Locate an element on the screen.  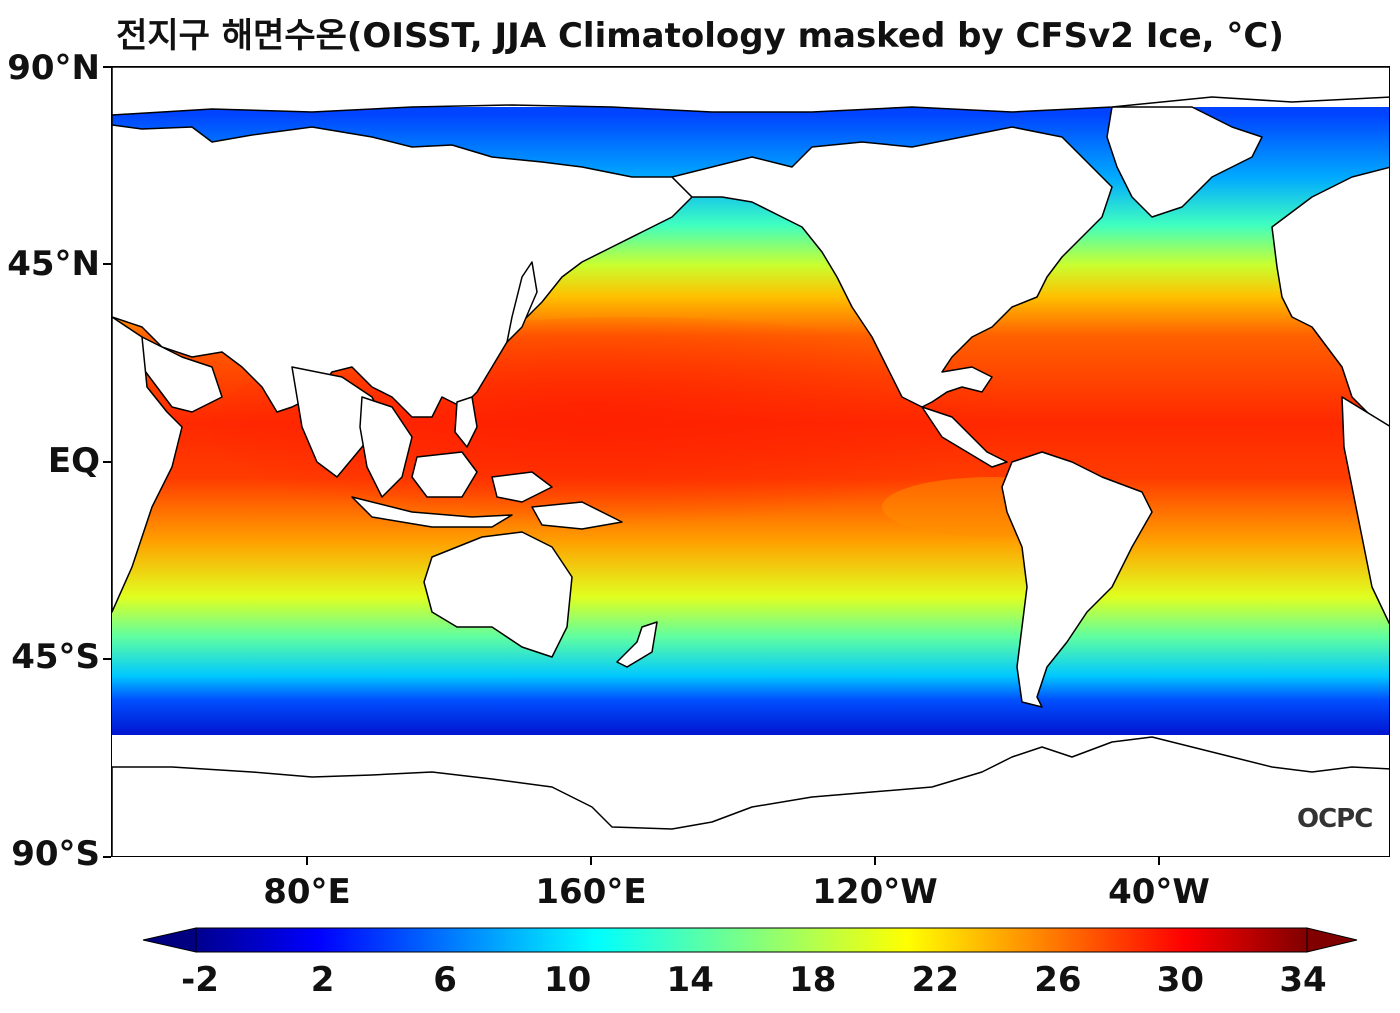
colorbar-tick-label: 34 is located at coordinates (1303, 980).